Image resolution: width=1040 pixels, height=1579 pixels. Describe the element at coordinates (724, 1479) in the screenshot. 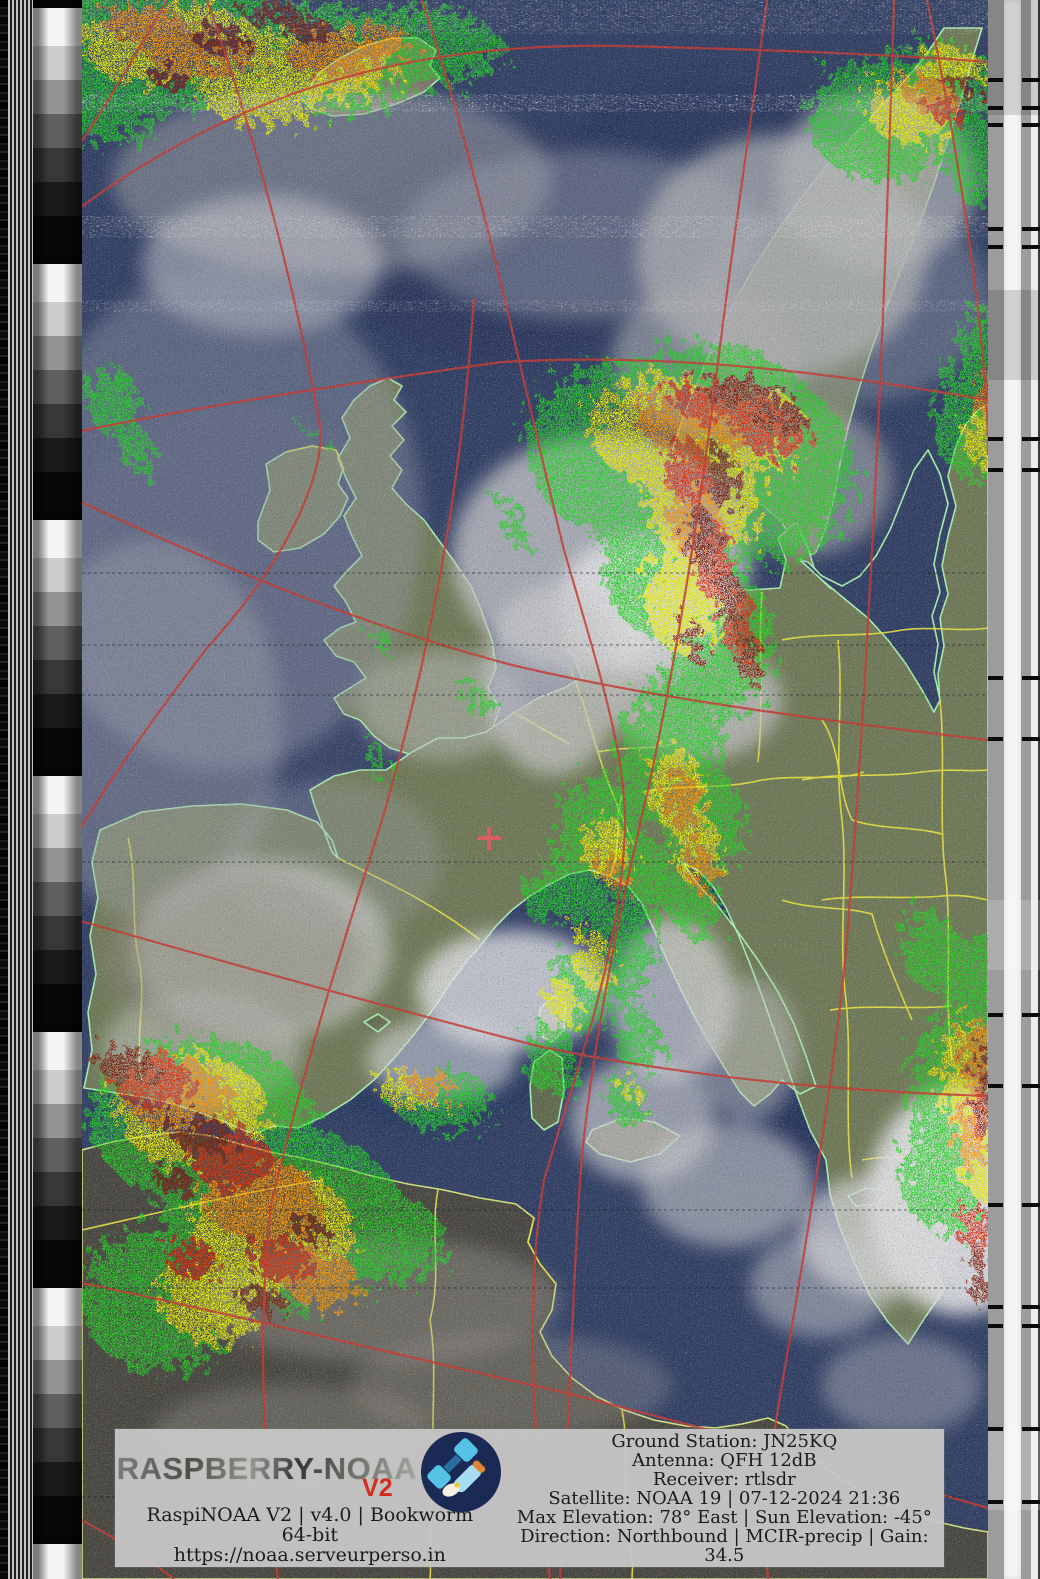

I see `receiver-line: Receiver: rtlsdr` at that location.